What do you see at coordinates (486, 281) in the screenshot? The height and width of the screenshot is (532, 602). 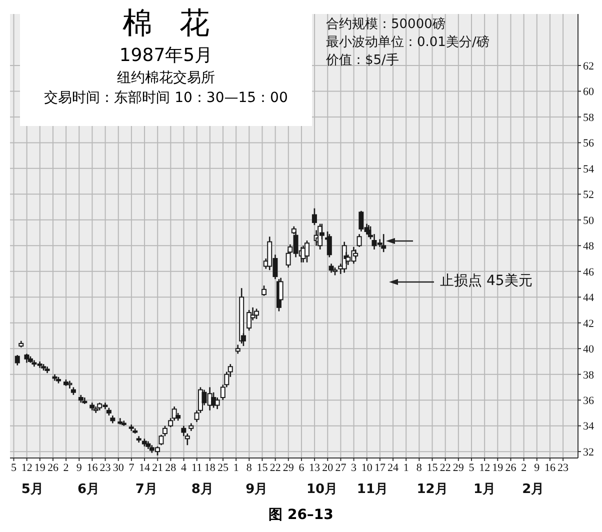 I see `annotation: 止损点 45美元` at bounding box center [486, 281].